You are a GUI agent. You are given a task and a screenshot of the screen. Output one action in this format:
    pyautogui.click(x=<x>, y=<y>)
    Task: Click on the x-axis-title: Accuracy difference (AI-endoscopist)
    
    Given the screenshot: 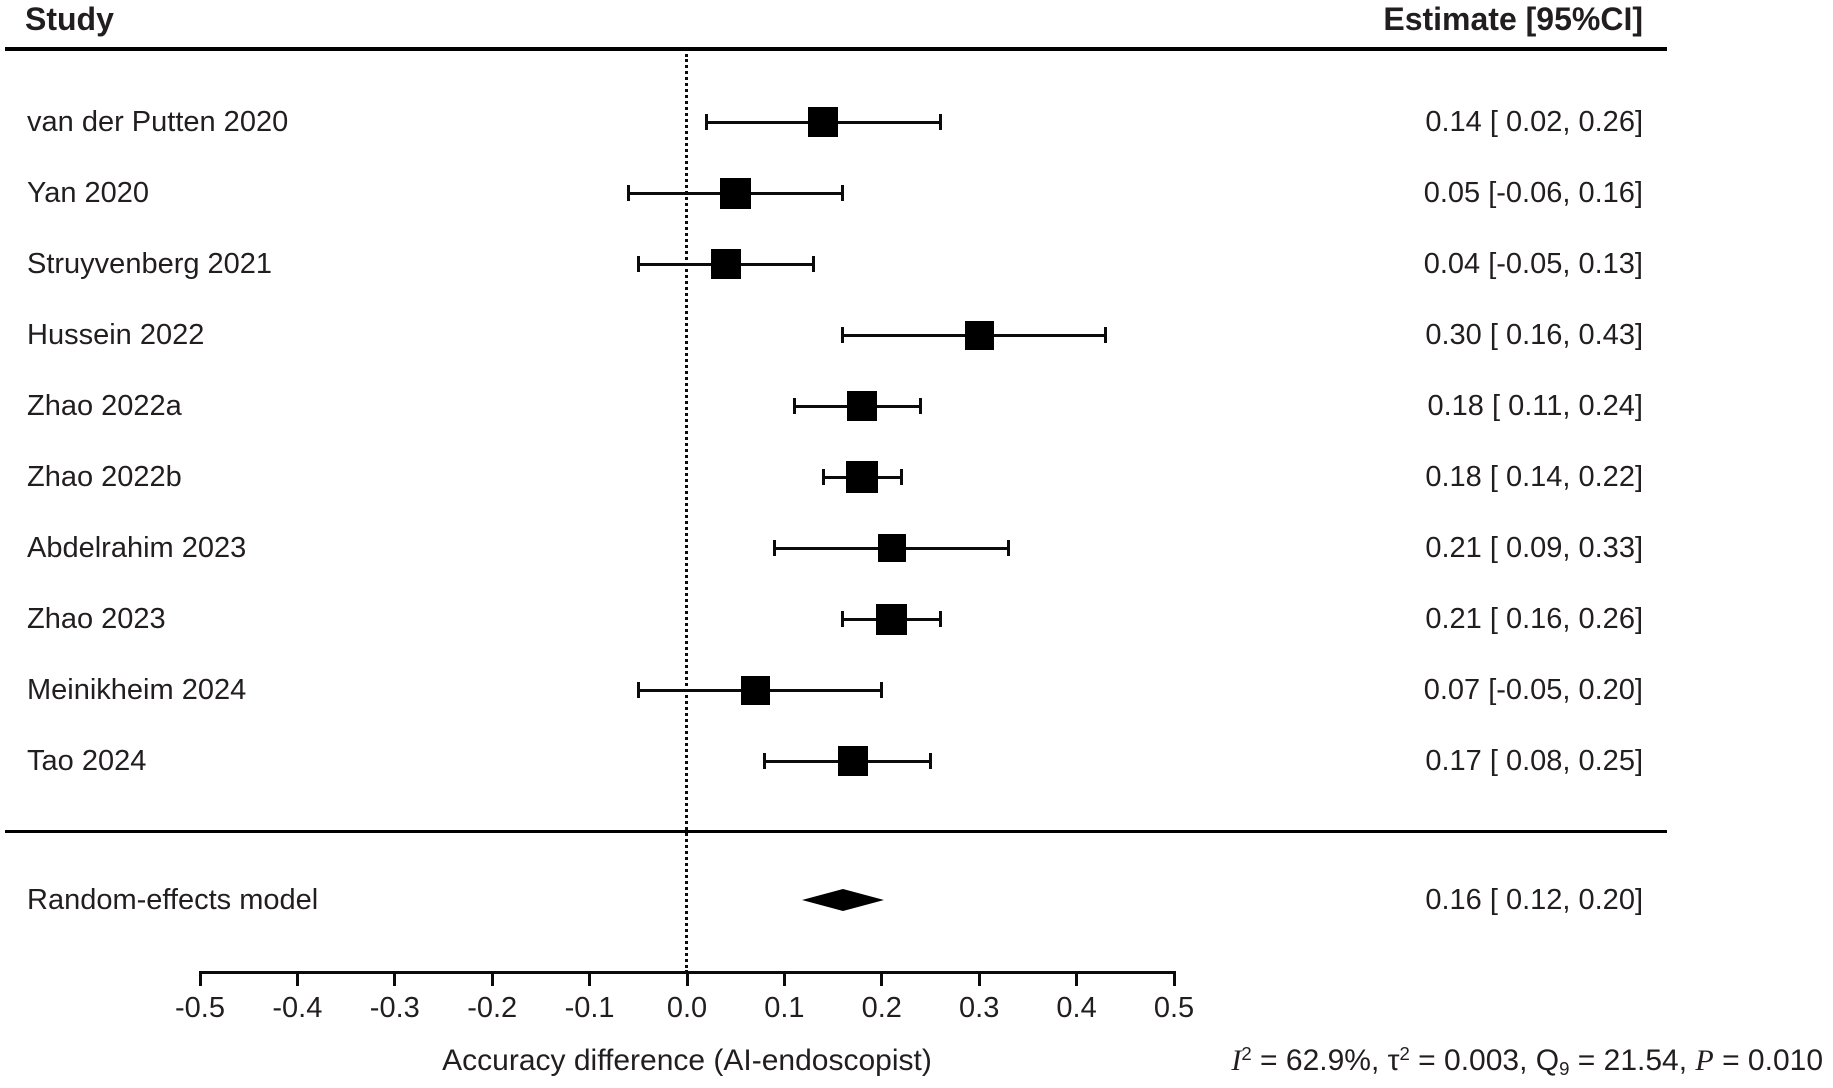 What is the action you would take?
    pyautogui.click(x=687, y=1060)
    